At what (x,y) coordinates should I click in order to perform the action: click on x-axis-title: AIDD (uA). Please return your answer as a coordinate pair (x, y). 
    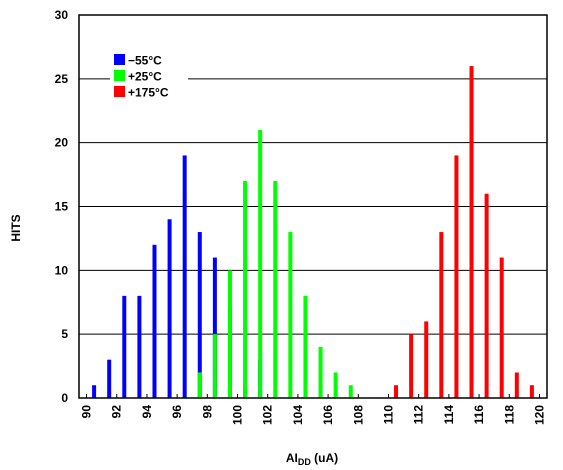
    Looking at the image, I should click on (312, 459).